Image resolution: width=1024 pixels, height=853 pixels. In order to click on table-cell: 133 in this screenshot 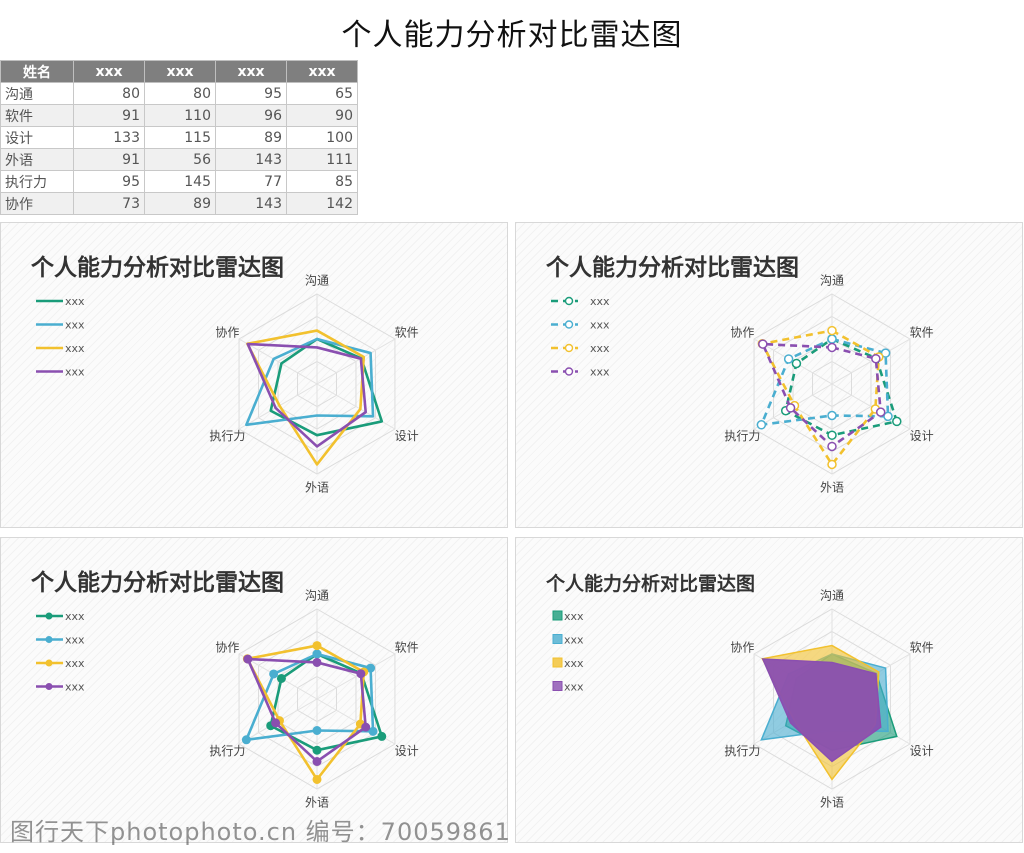, I will do `click(109, 137)`.